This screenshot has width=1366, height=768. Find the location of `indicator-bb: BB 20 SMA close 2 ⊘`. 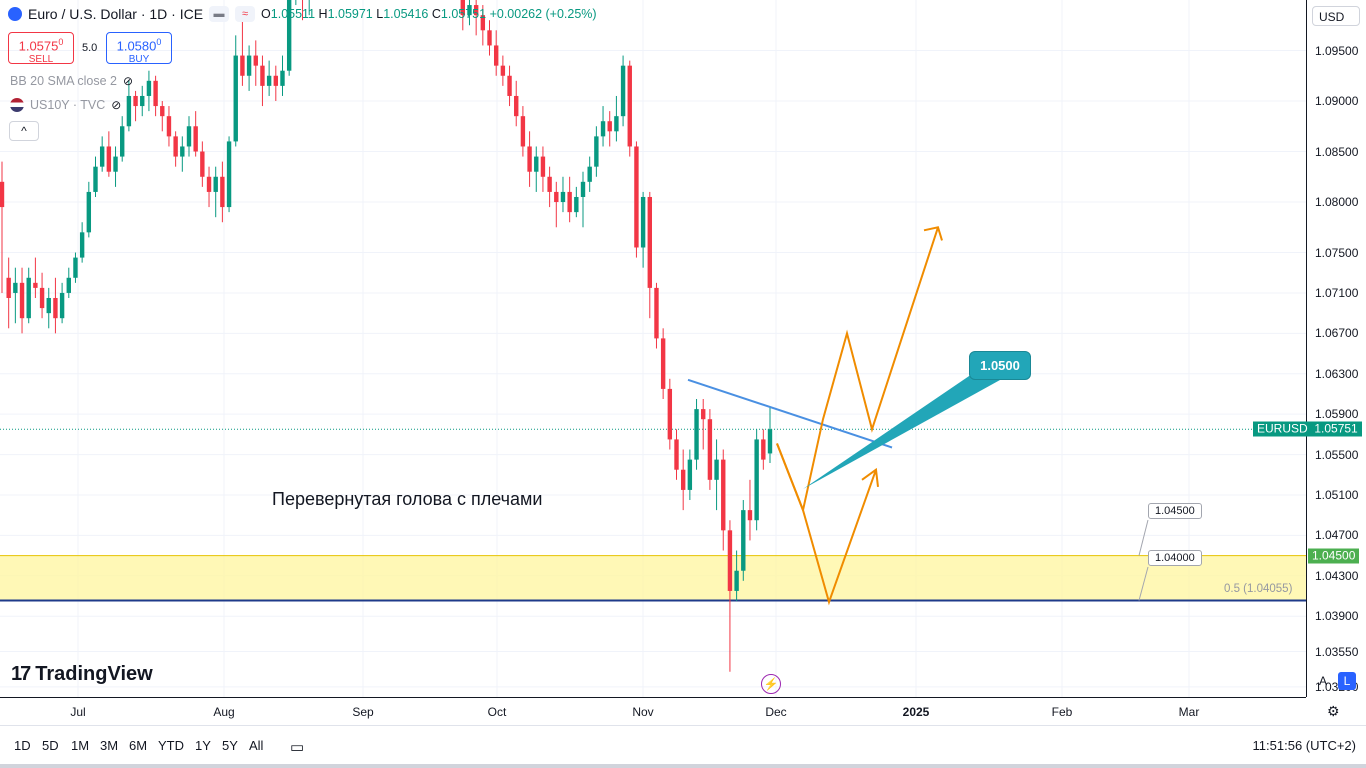

indicator-bb: BB 20 SMA close 2 ⊘ is located at coordinates (72, 81).